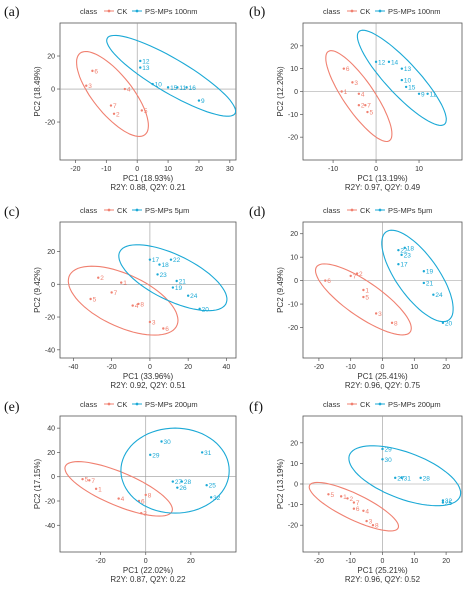 Image resolution: width=474 pixels, height=590 pixels. Describe the element at coordinates (183, 281) in the screenshot. I see `data-point-label: 21` at that location.